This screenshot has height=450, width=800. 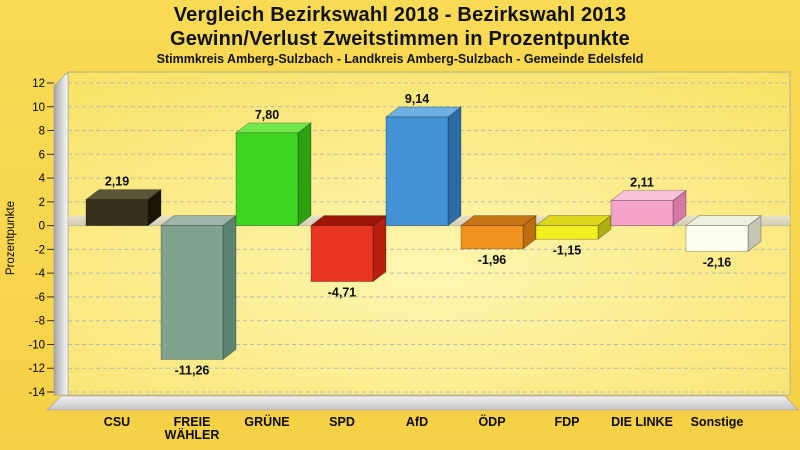 I want to click on category-label-FREIE WÄHLER: FREIEWÄHLER, so click(x=192, y=428).